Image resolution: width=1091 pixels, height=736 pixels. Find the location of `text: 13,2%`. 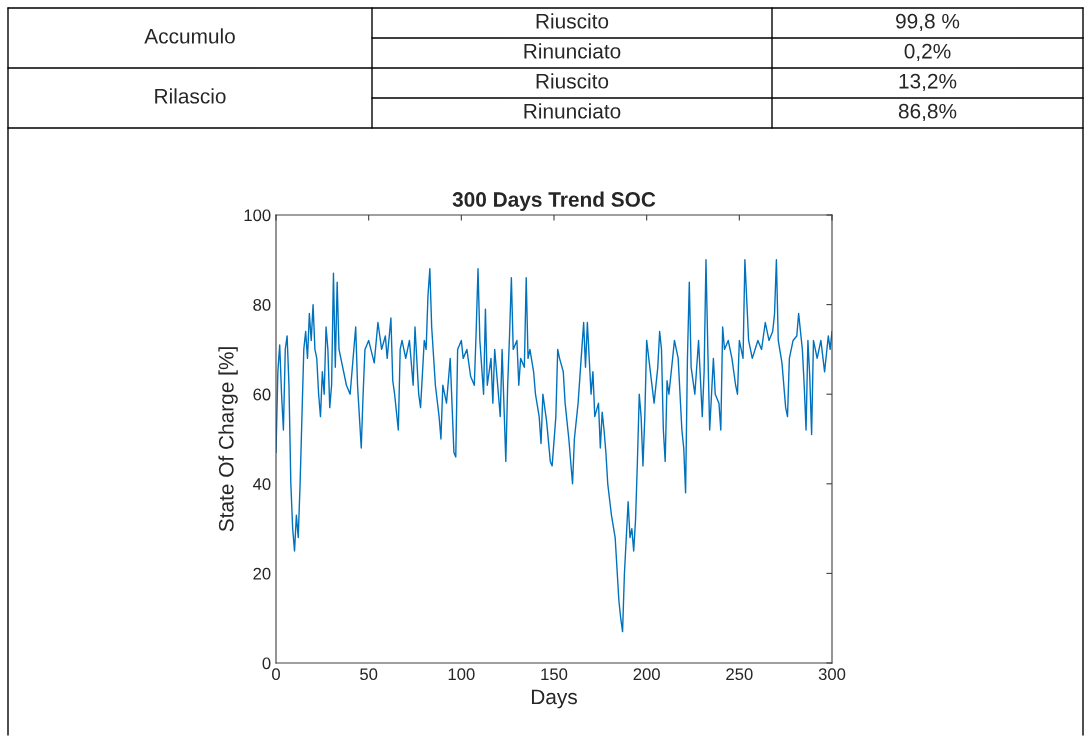

text: 13,2% is located at coordinates (928, 82).